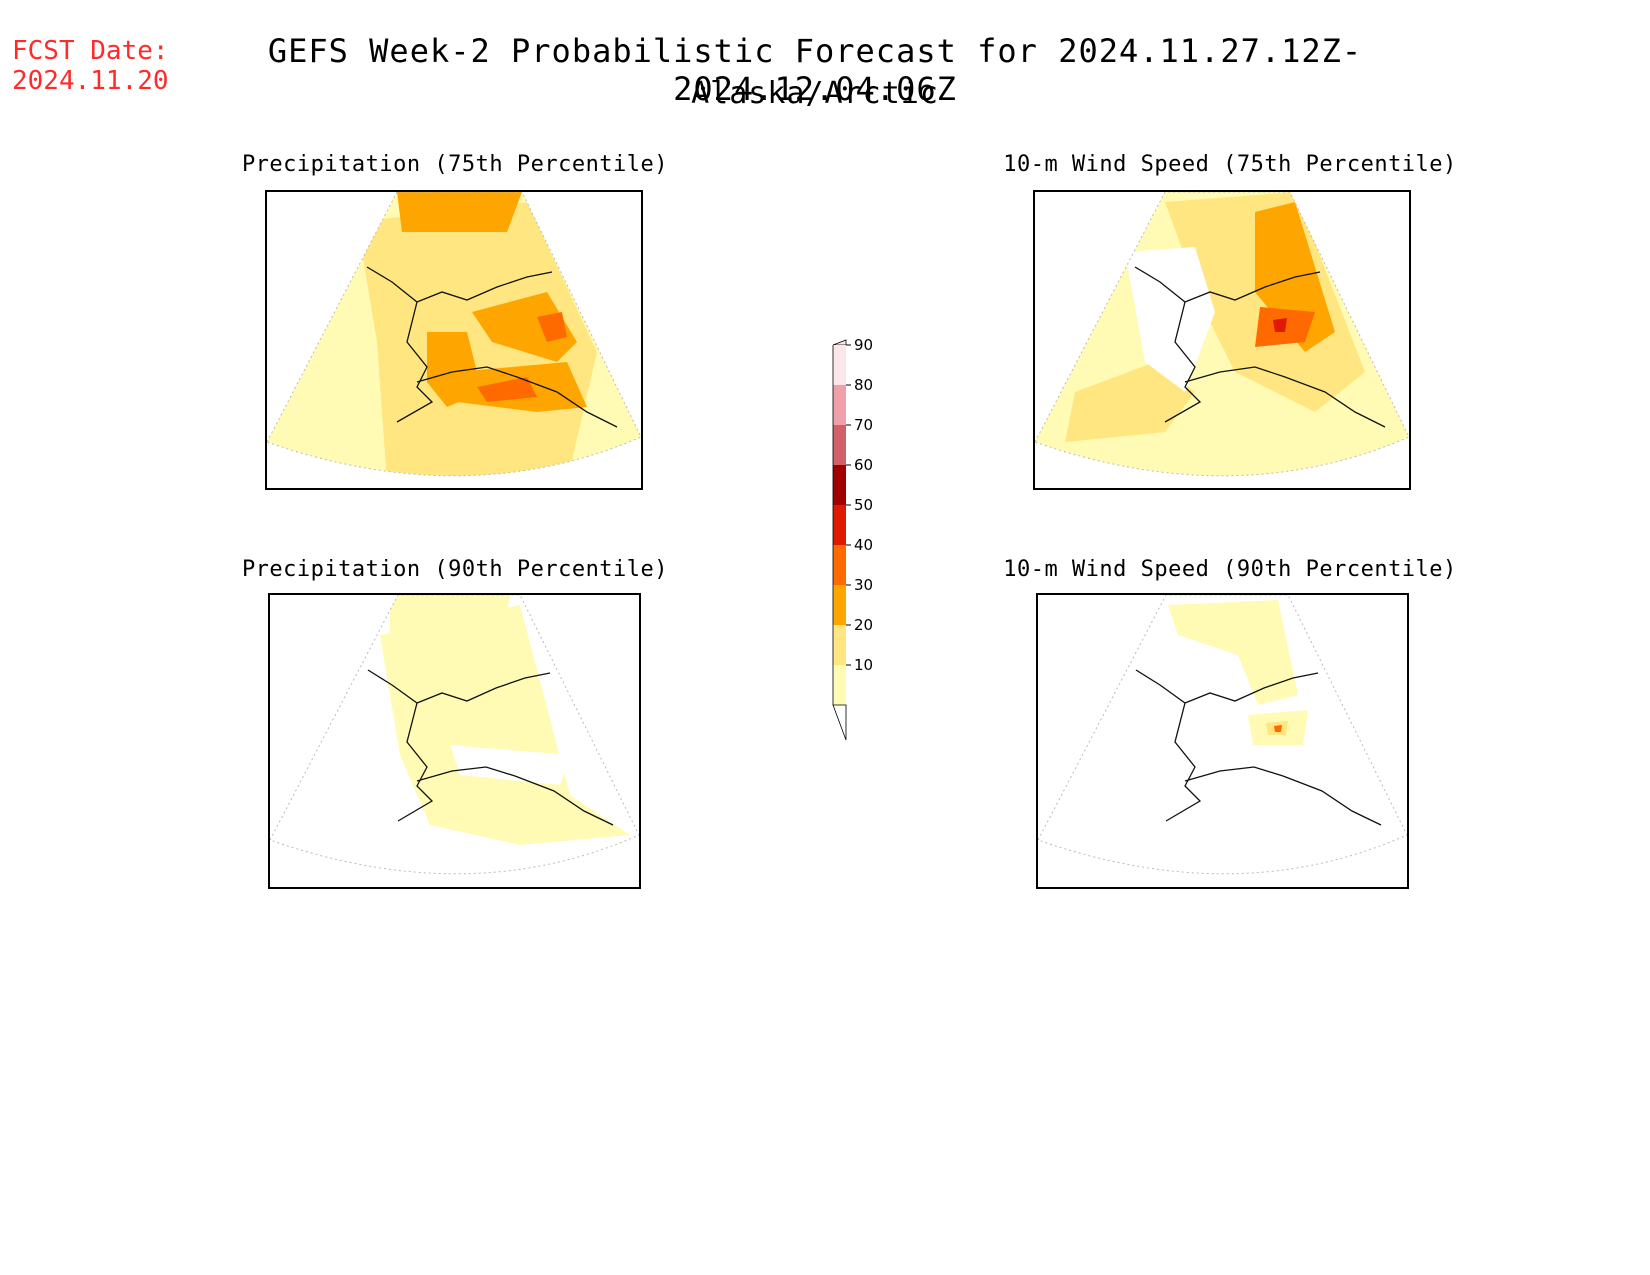 This screenshot has height=1275, width=1650. I want to click on legend-label: 10, so click(863, 665).